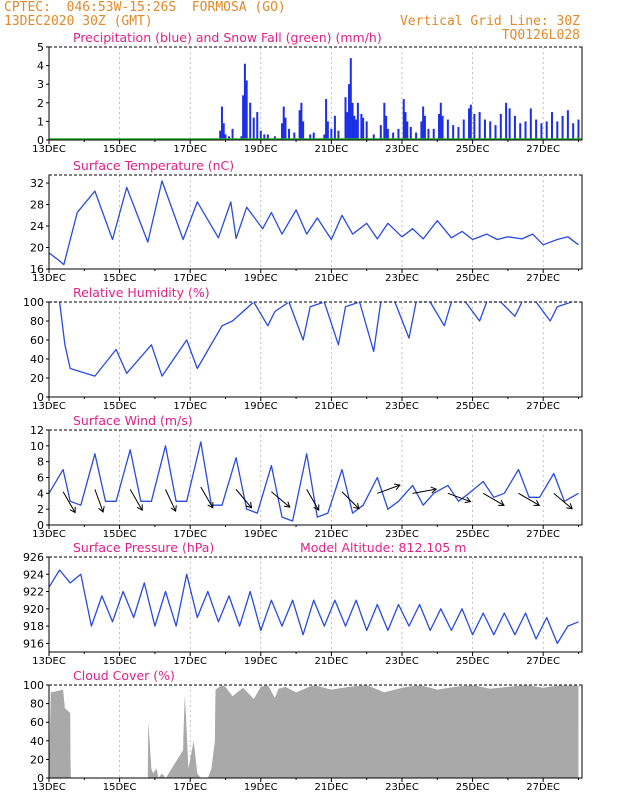 The image size is (618, 800). Describe the element at coordinates (37, 430) in the screenshot. I see `y-tick-label: 12` at that location.